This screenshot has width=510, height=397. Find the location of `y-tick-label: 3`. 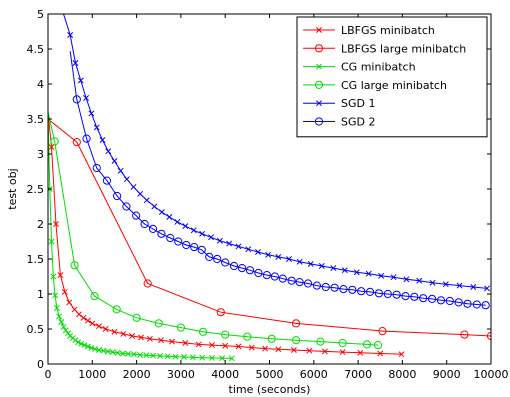

y-tick-label: 3 is located at coordinates (40, 154).